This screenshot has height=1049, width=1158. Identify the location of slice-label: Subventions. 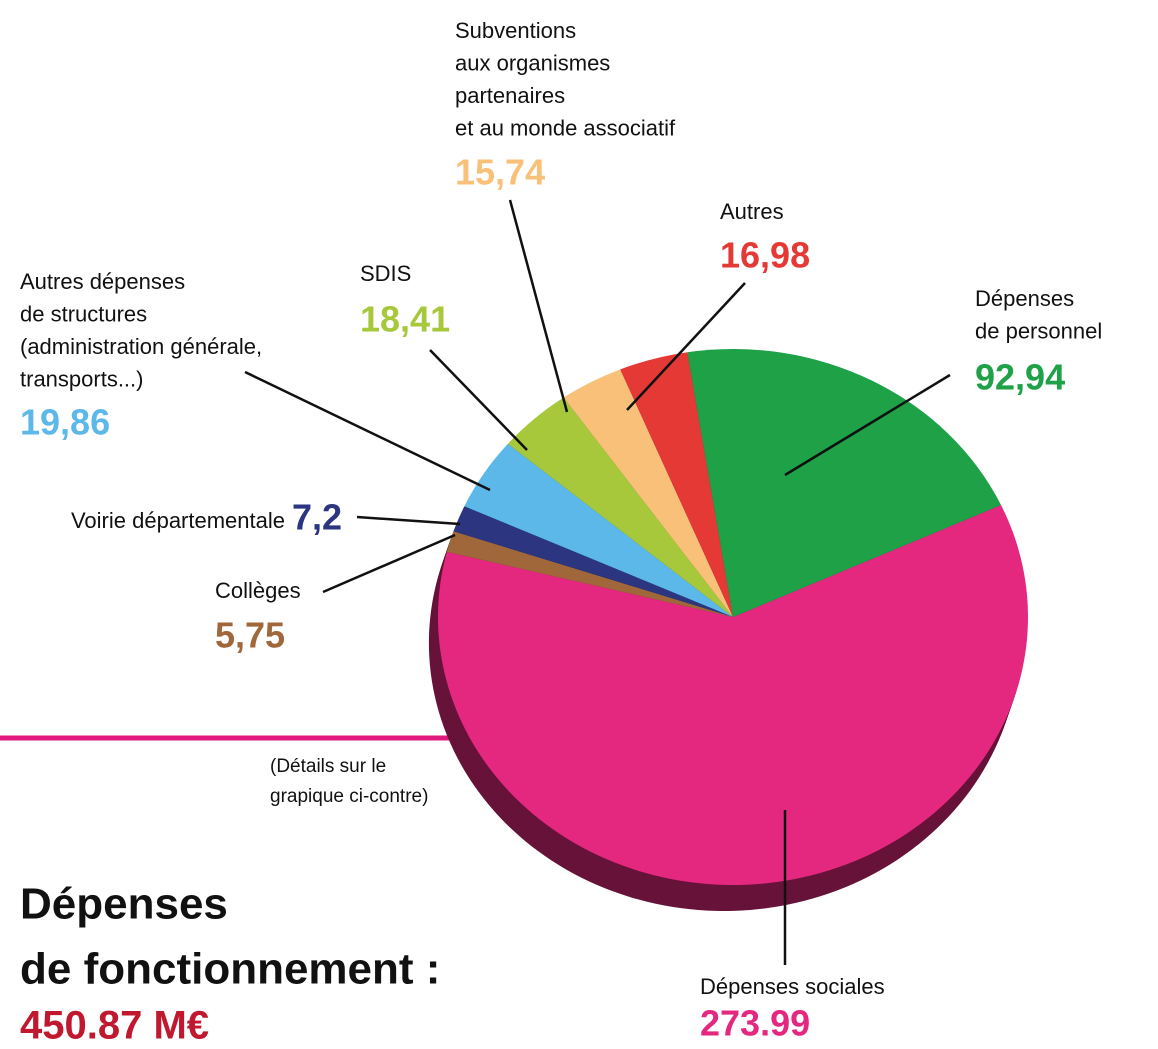
(515, 30).